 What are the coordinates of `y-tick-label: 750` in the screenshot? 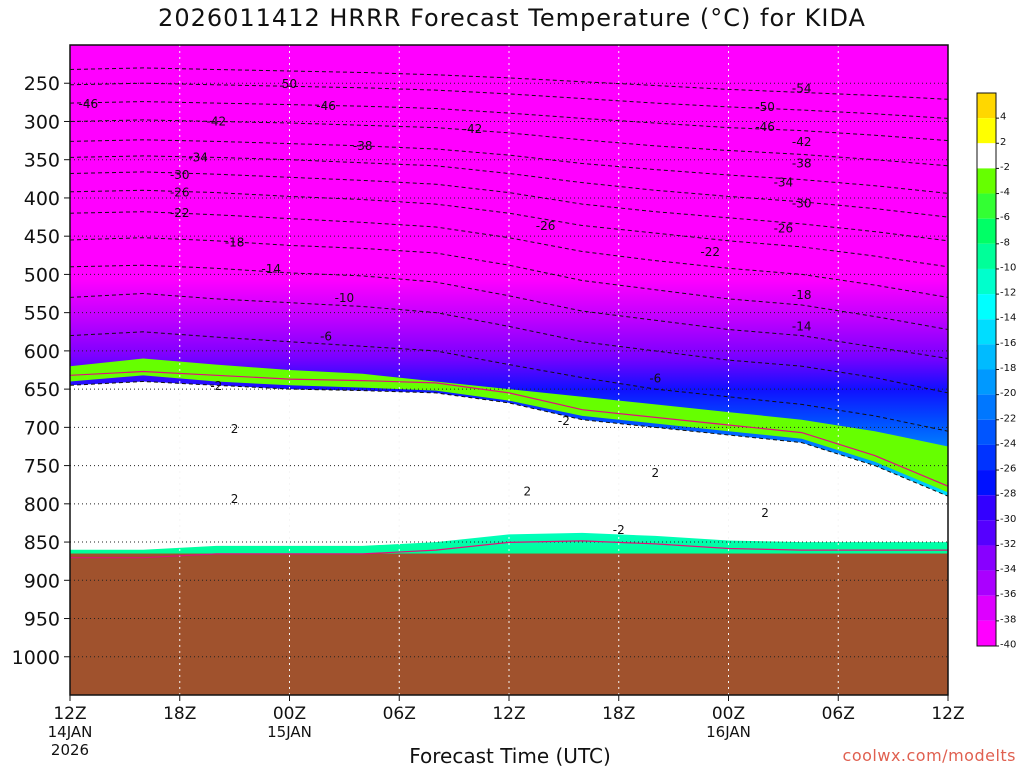 It's located at (42, 467).